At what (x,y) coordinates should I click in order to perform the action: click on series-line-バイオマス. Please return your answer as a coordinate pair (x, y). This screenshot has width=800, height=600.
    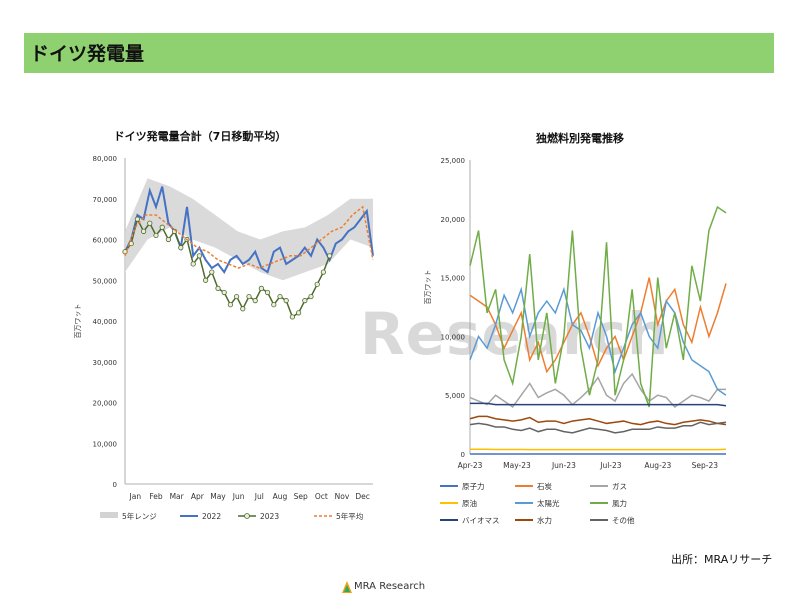
    Looking at the image, I should click on (598, 404).